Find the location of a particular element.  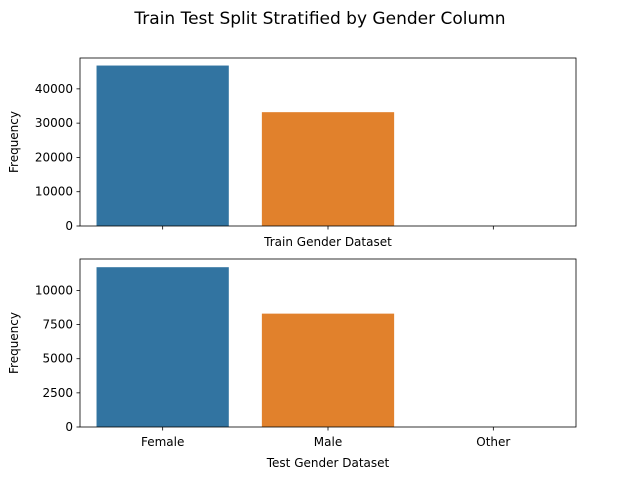

test-xtick-label-male: Male is located at coordinates (328, 442).